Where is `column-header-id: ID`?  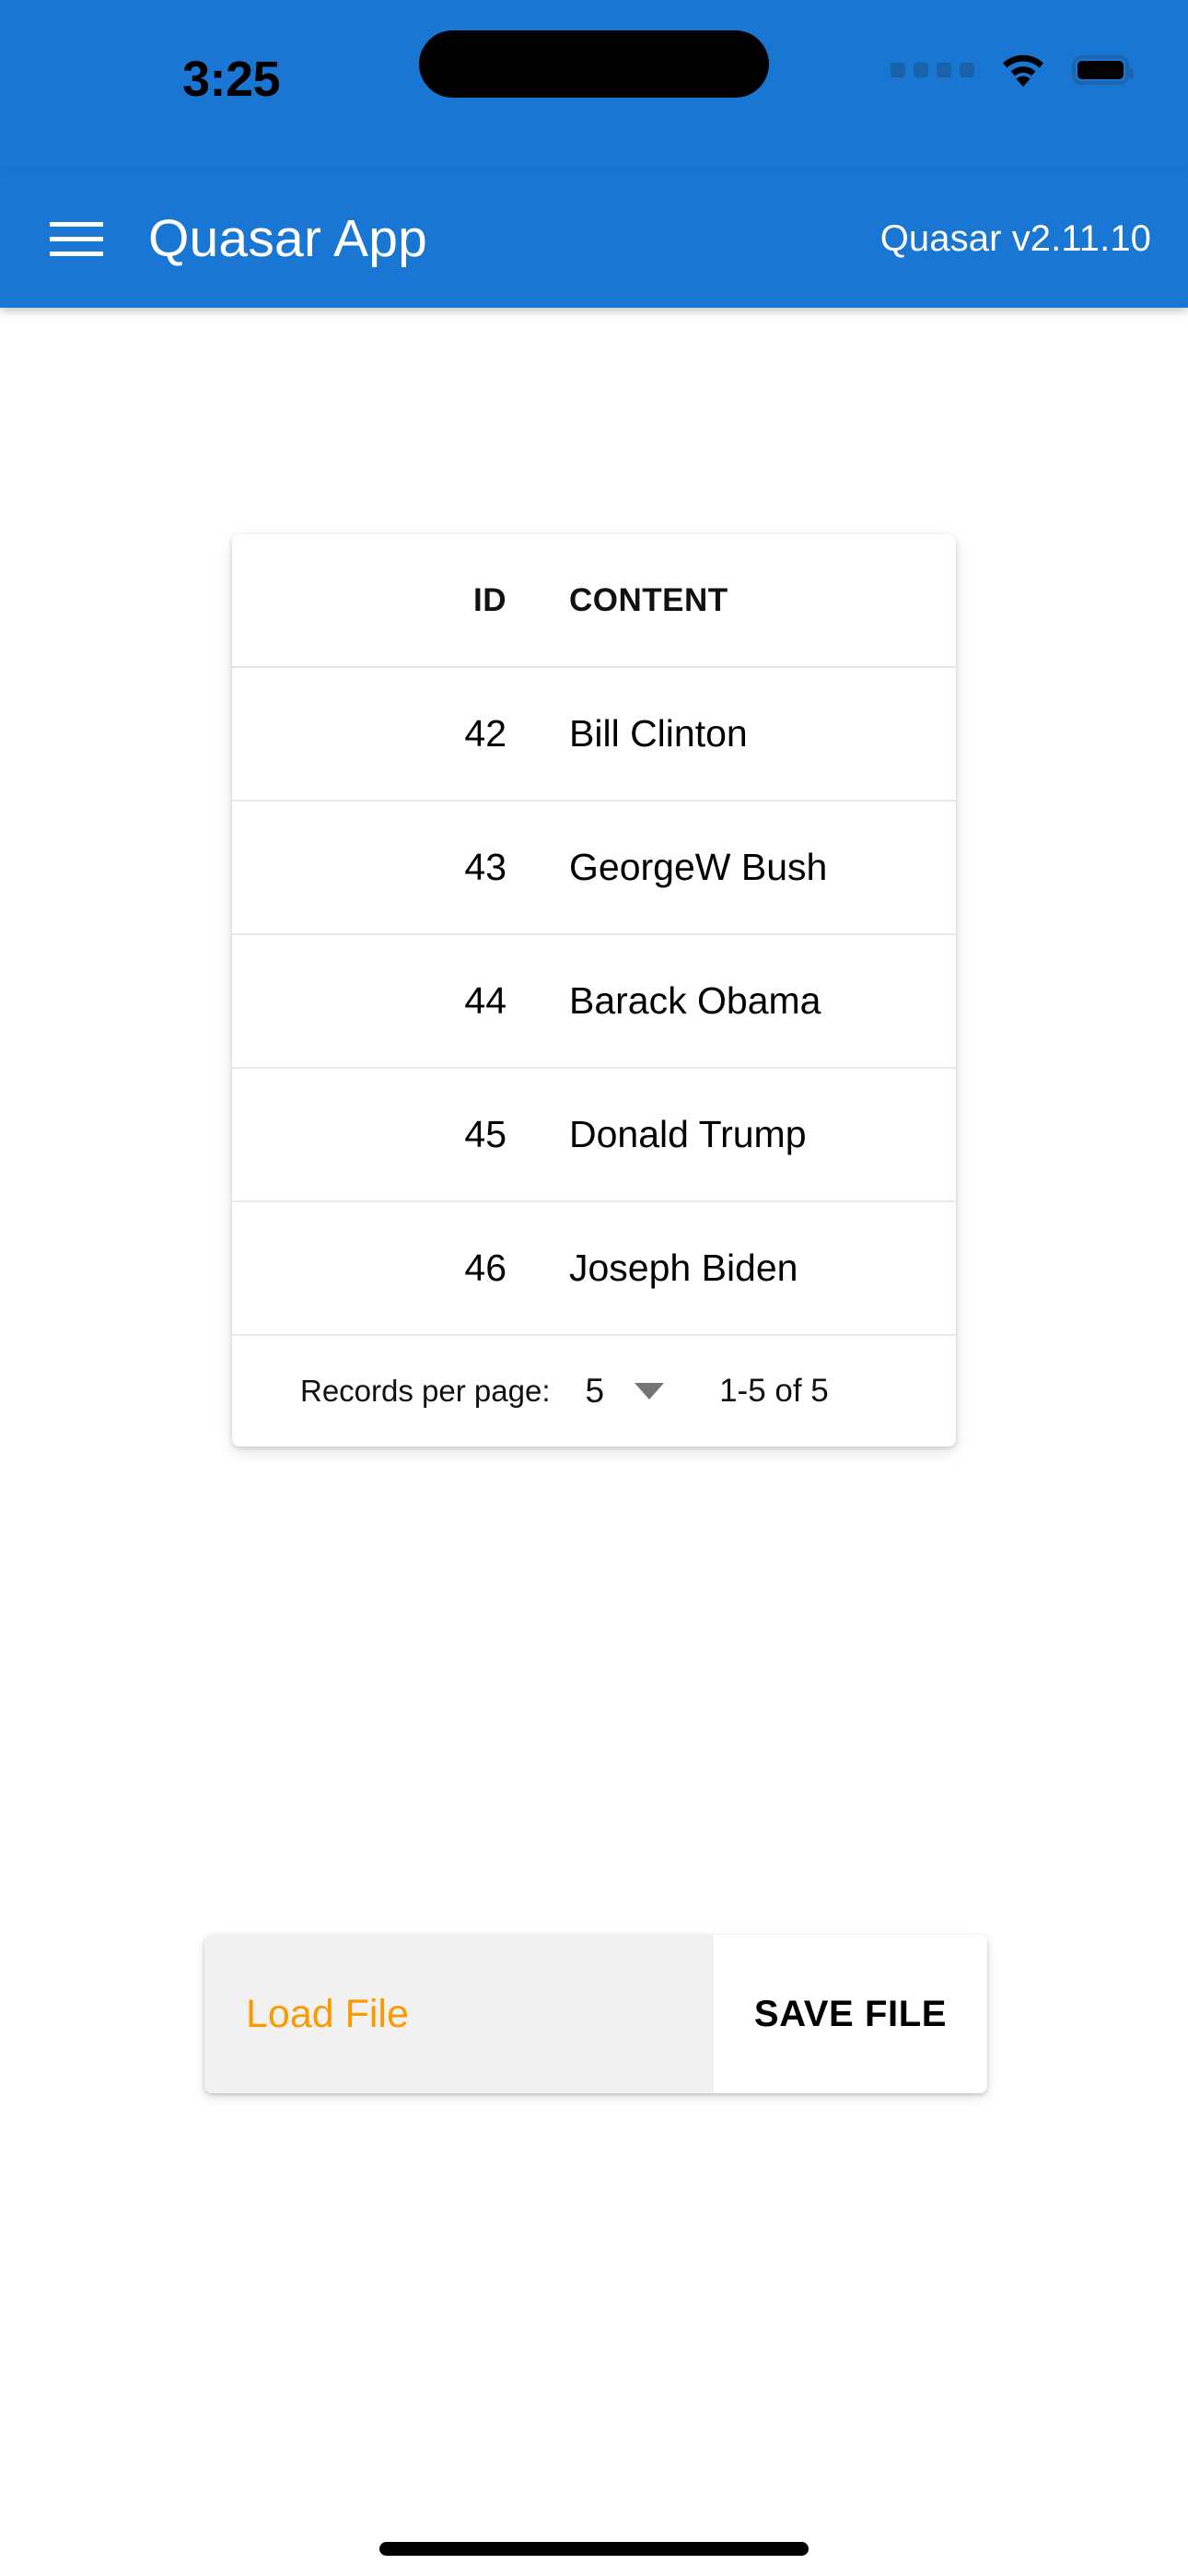 column-header-id: ID is located at coordinates (490, 599).